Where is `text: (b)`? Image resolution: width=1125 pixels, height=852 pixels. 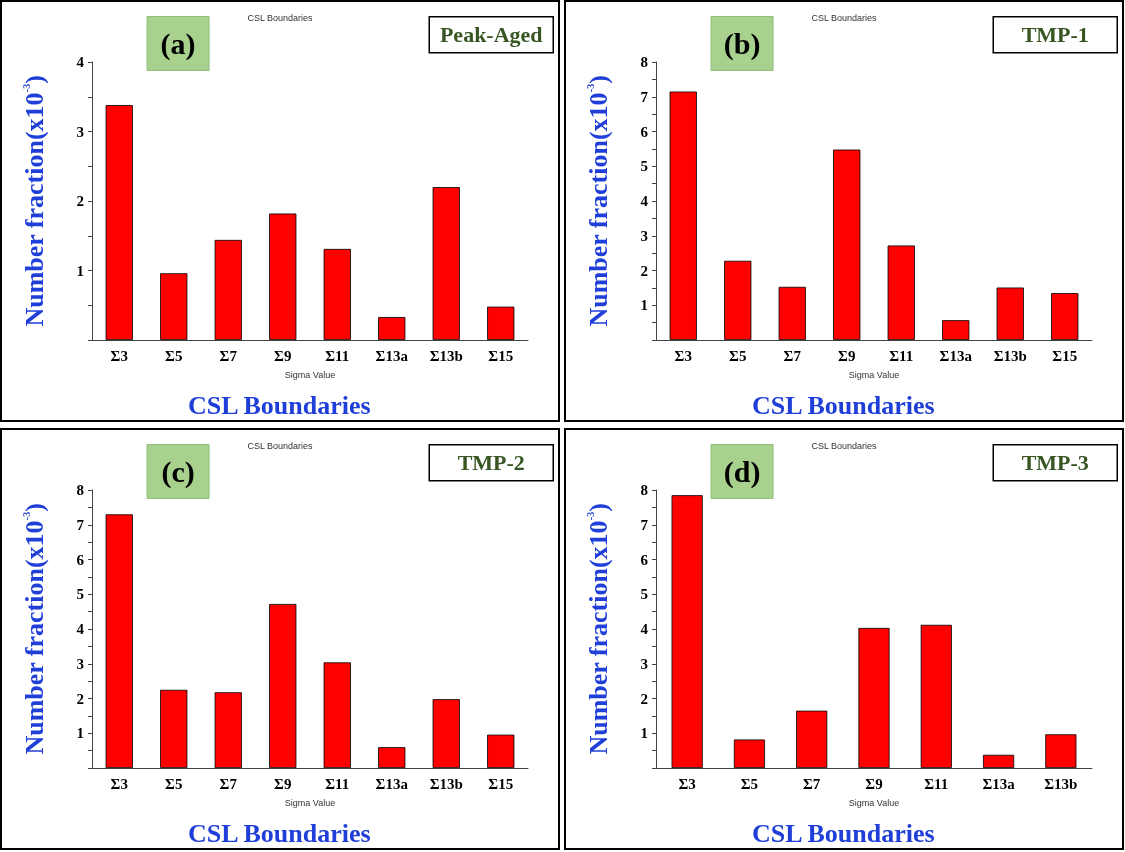 text: (b) is located at coordinates (742, 44).